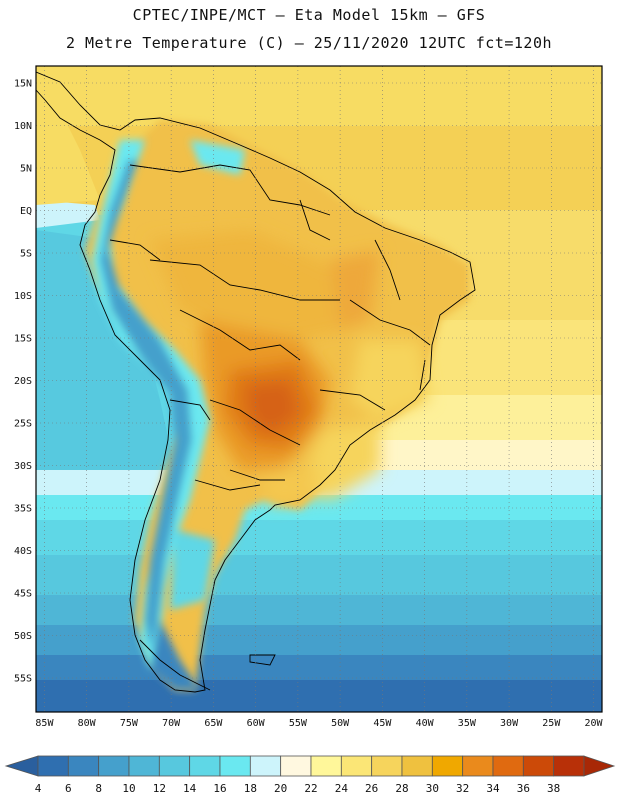  I want to click on colorbar-label: 22, so click(310, 788).